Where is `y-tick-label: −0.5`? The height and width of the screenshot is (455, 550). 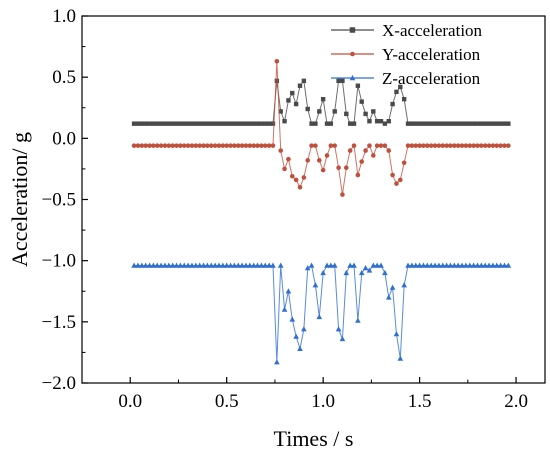 y-tick-label: −0.5 is located at coordinates (59, 200).